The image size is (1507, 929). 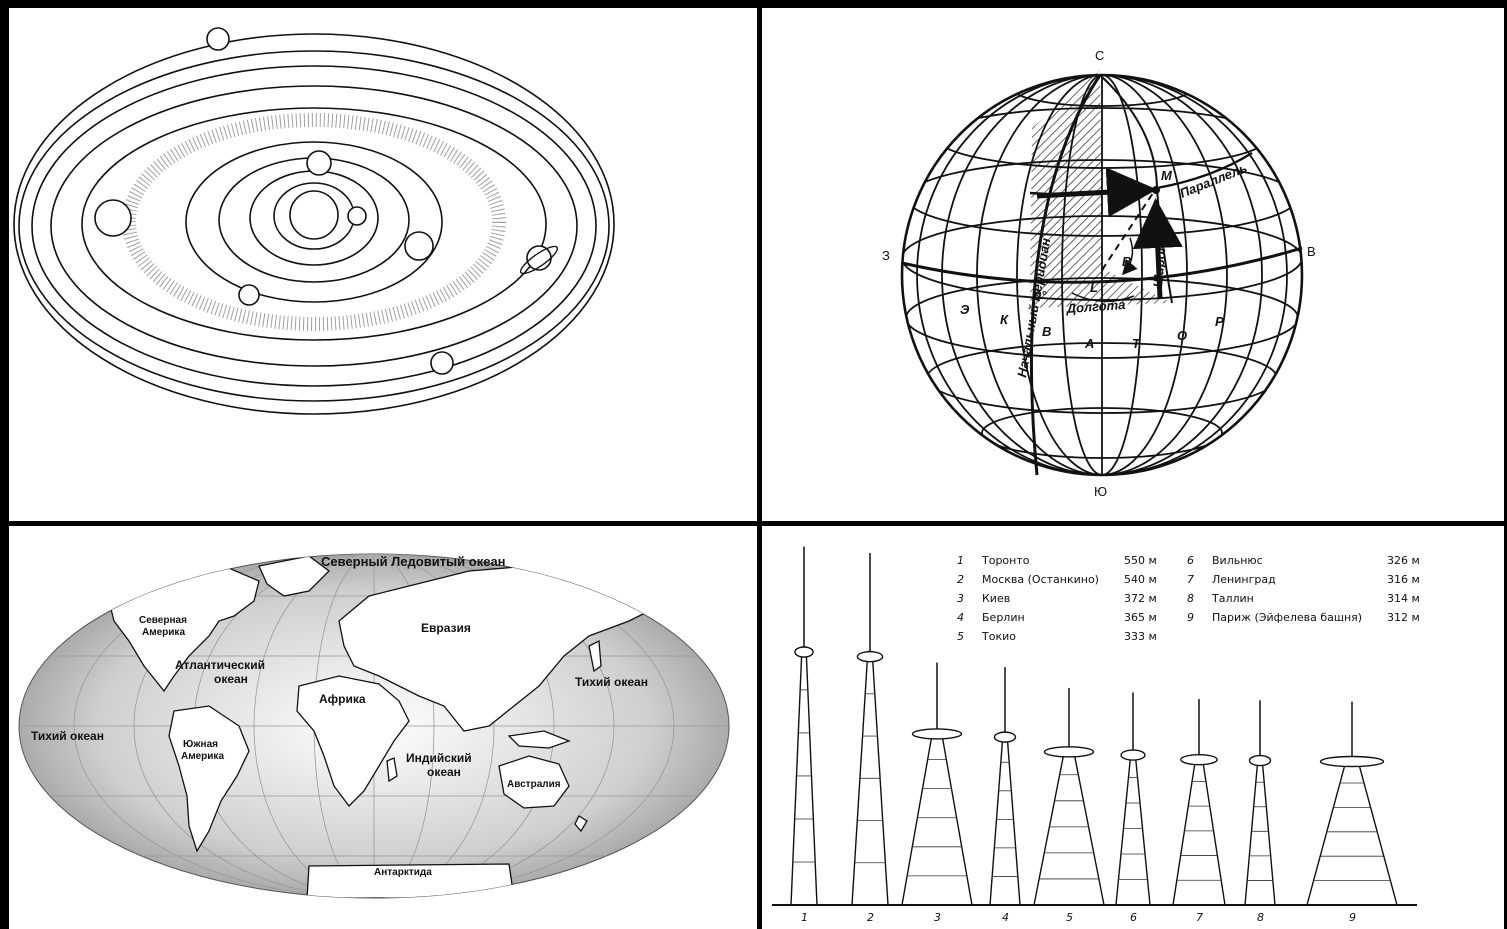 What do you see at coordinates (4, 464) in the screenshot?
I see `frame-left` at bounding box center [4, 464].